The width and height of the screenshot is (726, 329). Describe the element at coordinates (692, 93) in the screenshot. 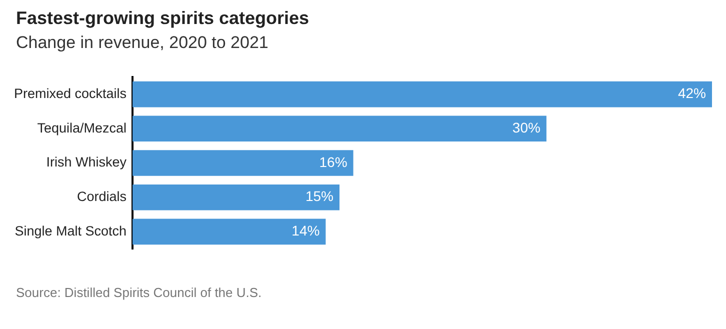

I see `data-label: 42%` at that location.